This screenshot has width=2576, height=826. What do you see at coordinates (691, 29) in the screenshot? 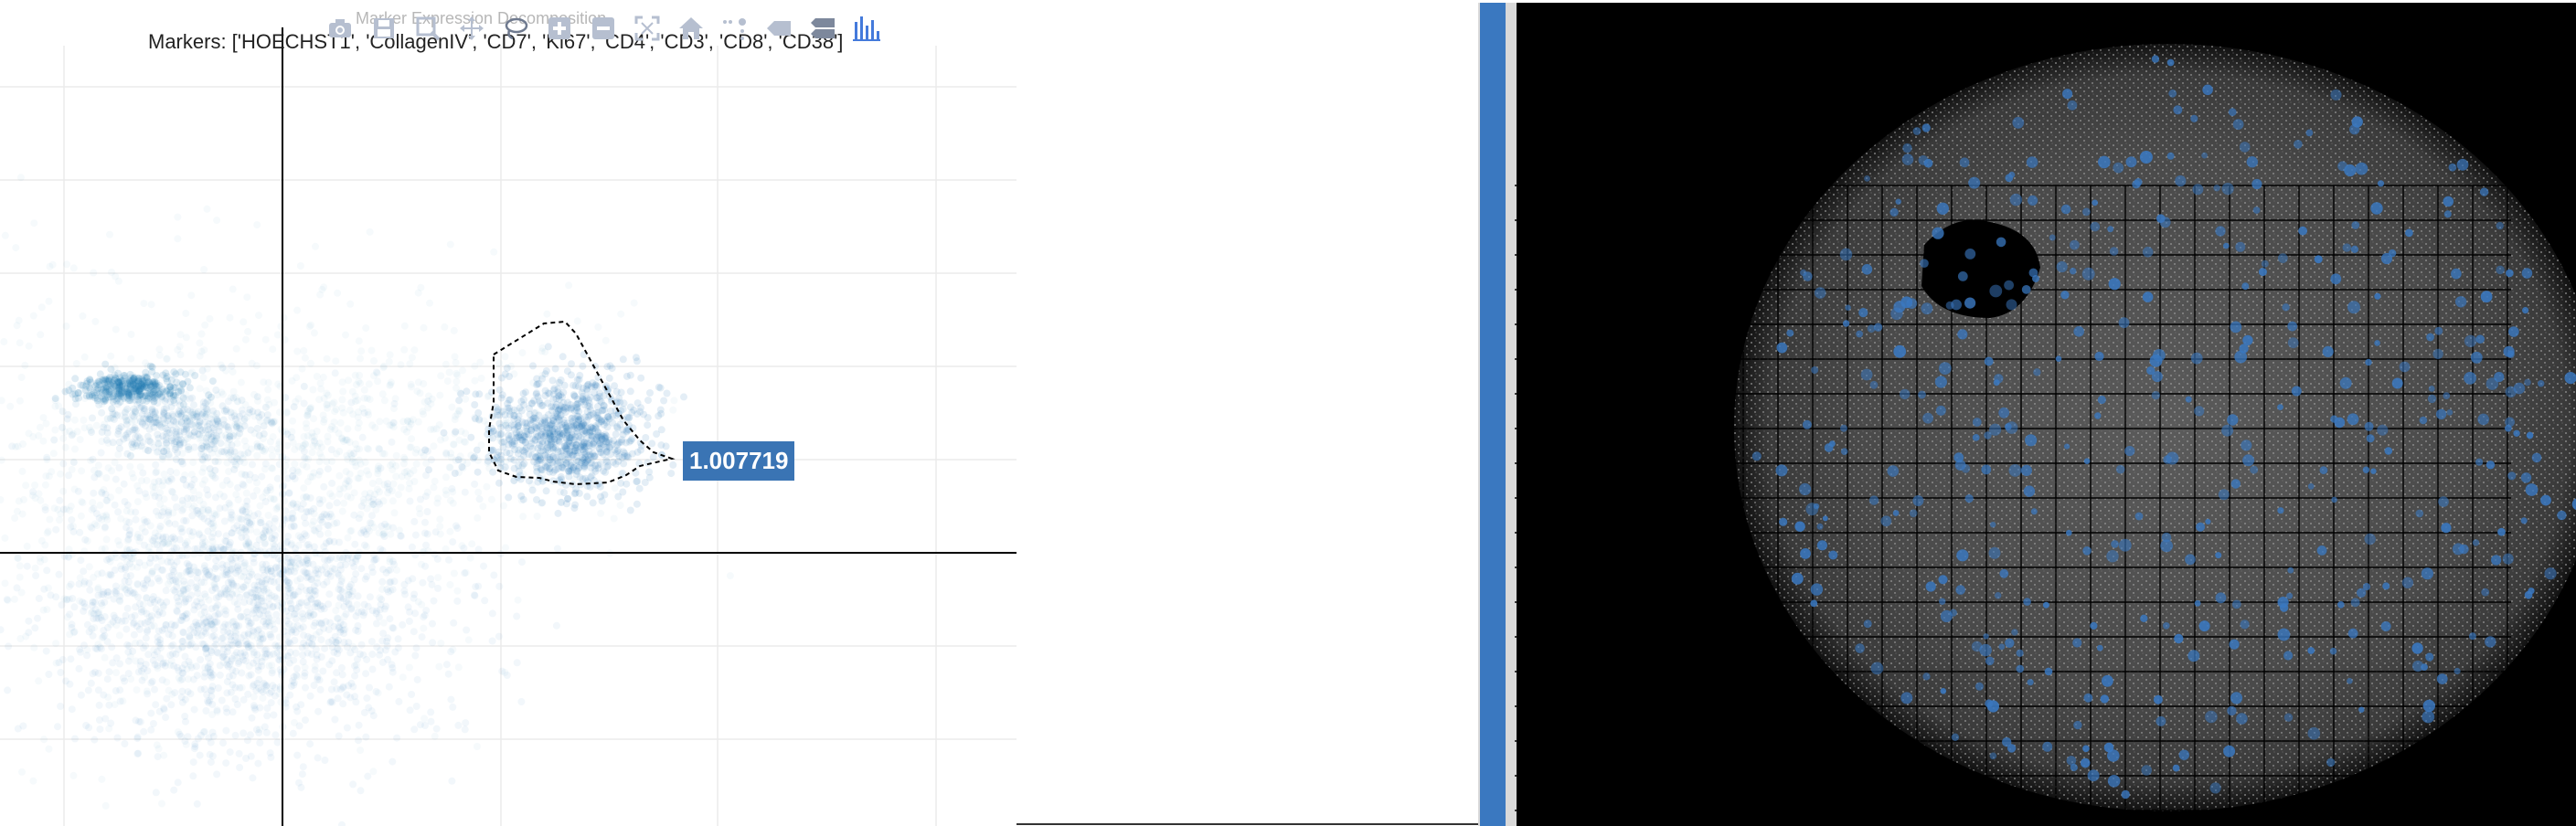
I see `home-button` at bounding box center [691, 29].